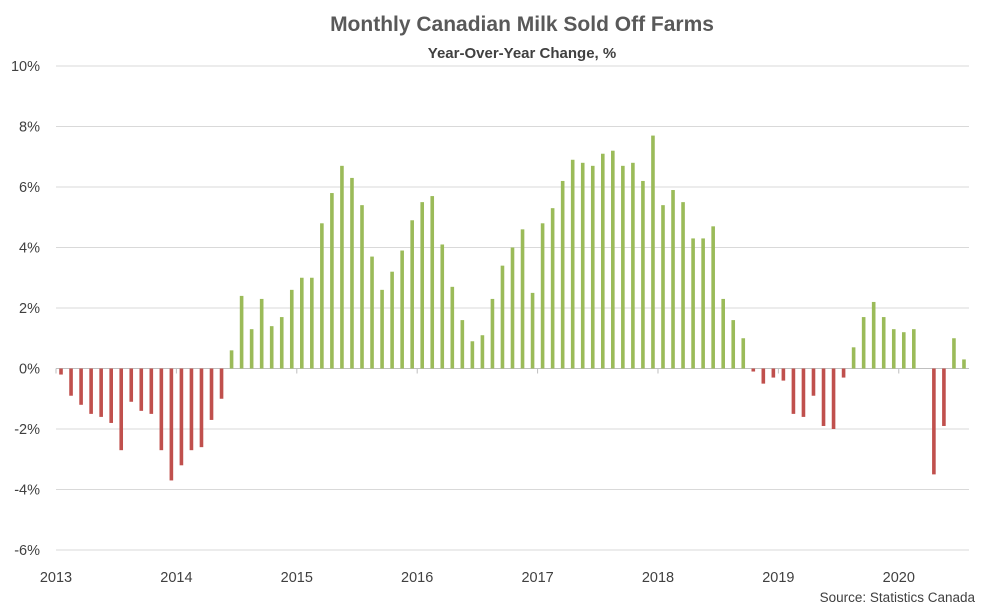 This screenshot has width=989, height=611. I want to click on y-tick-label: 2%, so click(29, 309).